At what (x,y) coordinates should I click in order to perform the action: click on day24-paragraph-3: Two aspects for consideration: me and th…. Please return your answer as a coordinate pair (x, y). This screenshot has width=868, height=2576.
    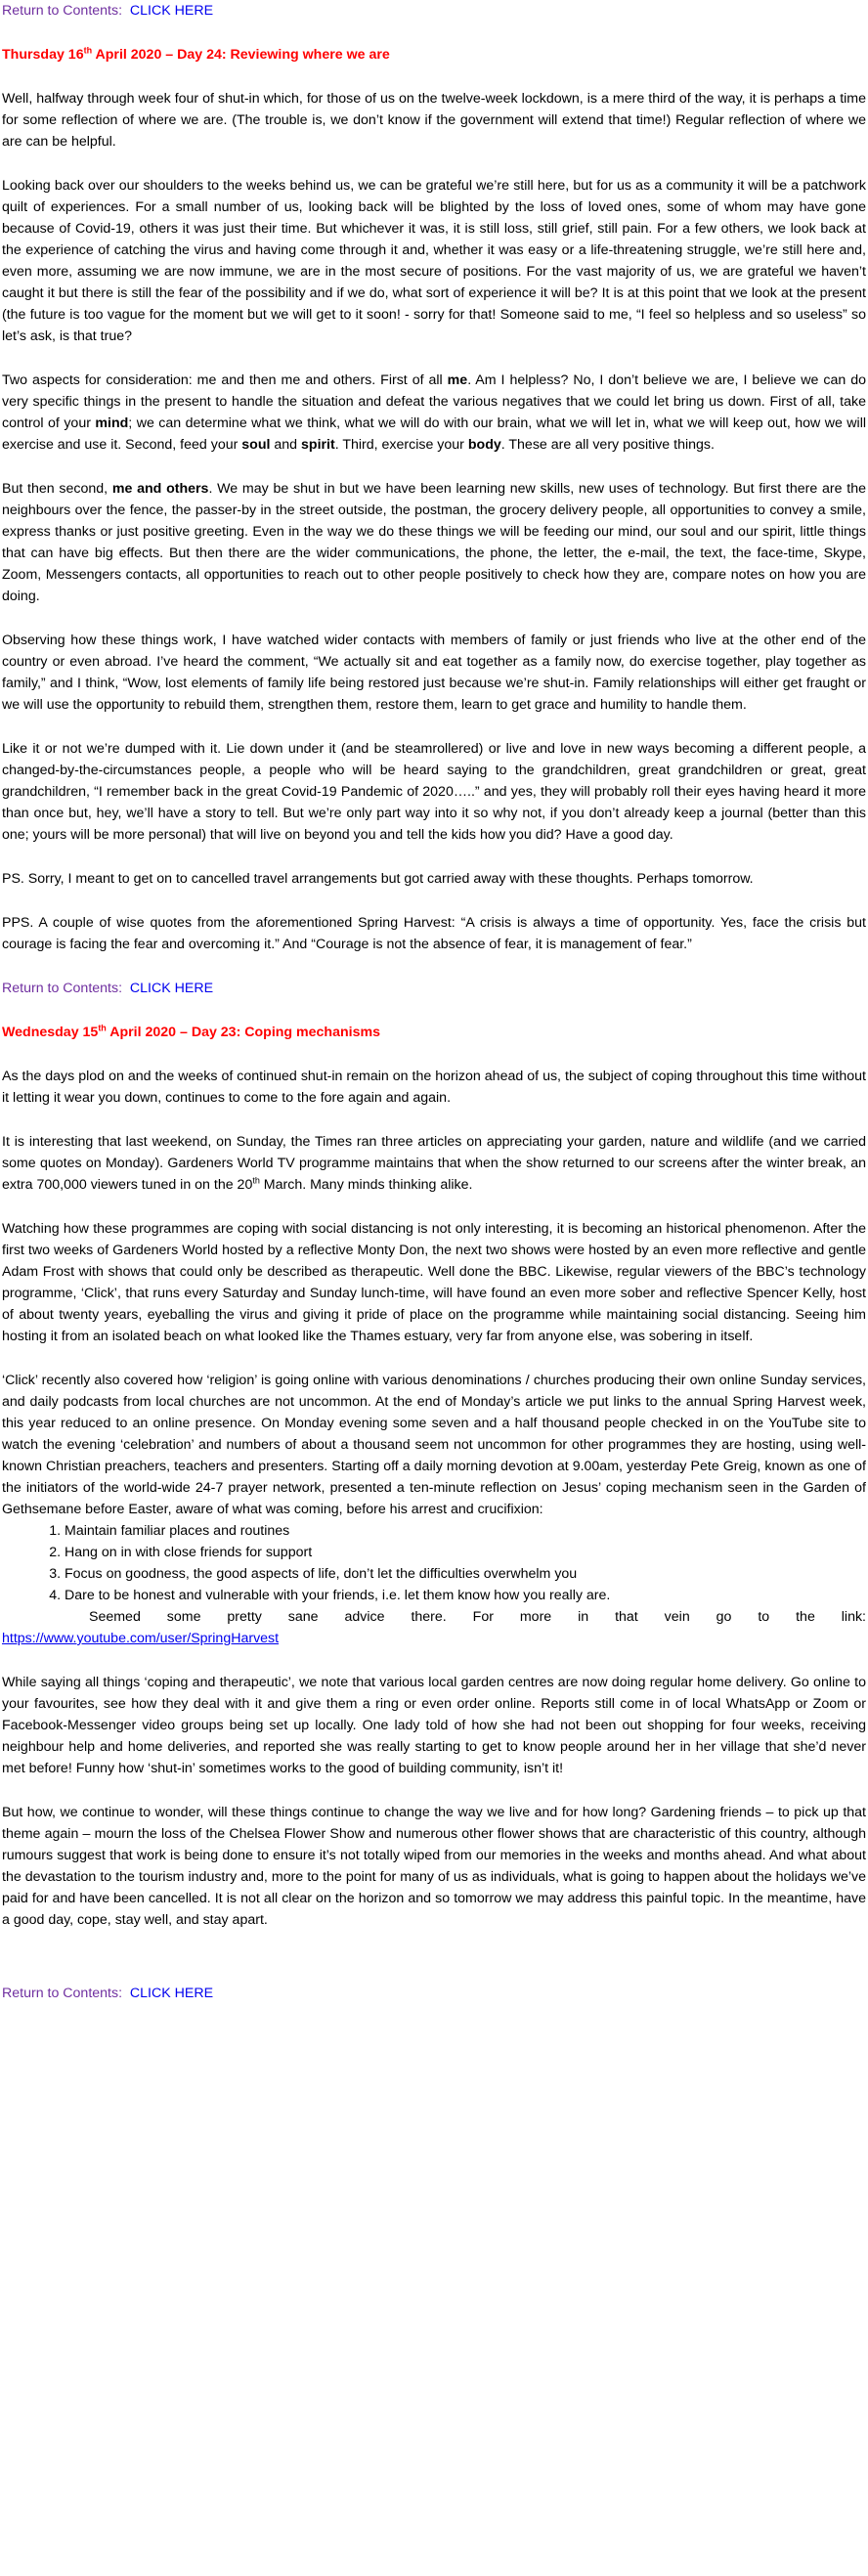
    Looking at the image, I should click on (434, 412).